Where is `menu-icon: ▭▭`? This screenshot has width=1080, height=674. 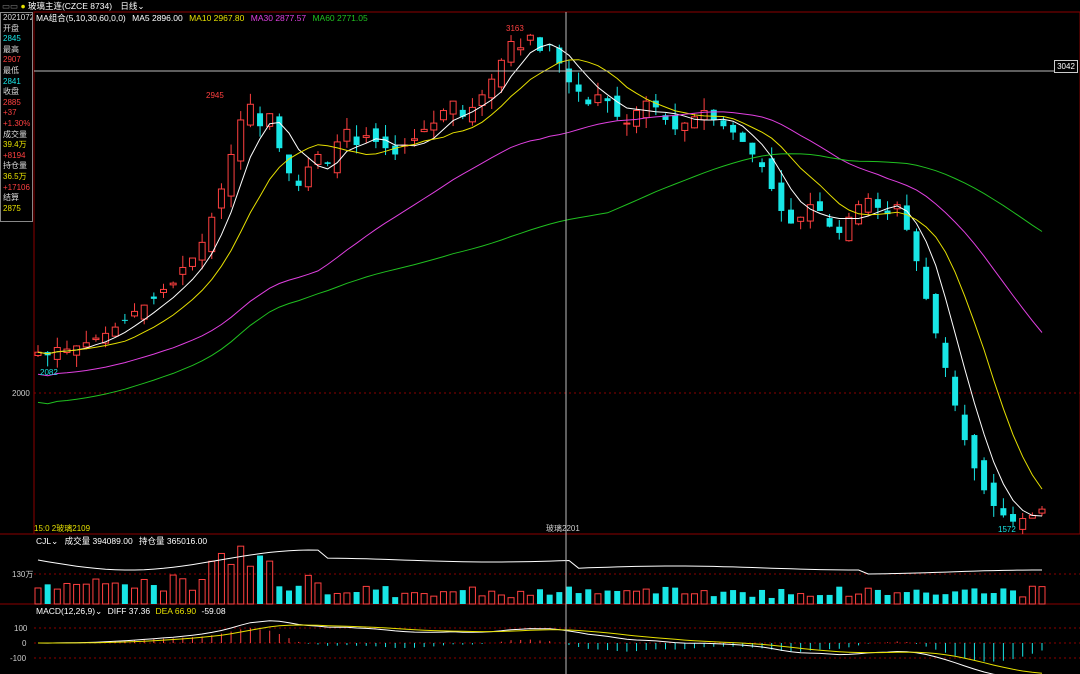
menu-icon: ▭▭ is located at coordinates (10, 6).